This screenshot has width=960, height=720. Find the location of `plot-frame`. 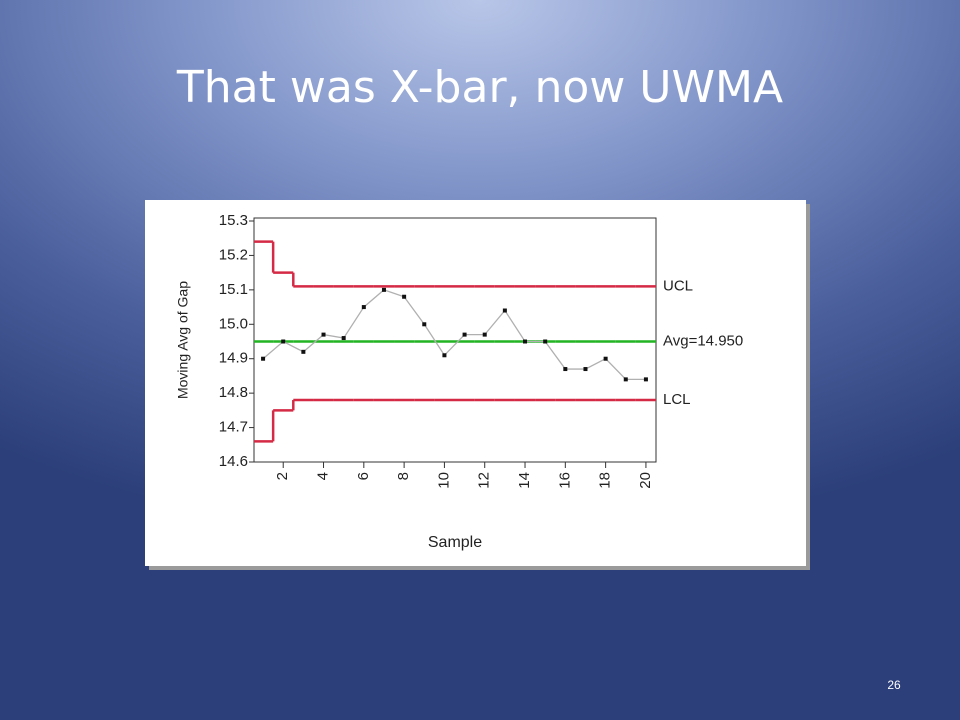

plot-frame is located at coordinates (455, 340).